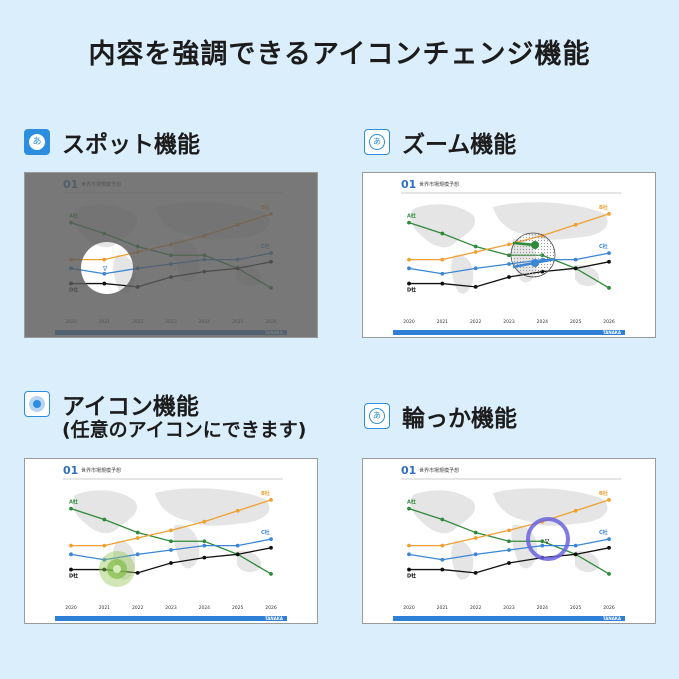 The height and width of the screenshot is (679, 679). I want to click on a-circle-outline-icon: あ, so click(377, 142).